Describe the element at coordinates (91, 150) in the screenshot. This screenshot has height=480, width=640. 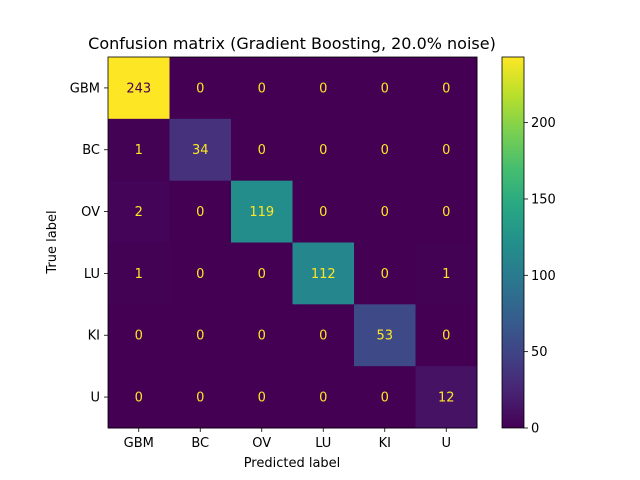
I see `y-tick-label: BC` at that location.